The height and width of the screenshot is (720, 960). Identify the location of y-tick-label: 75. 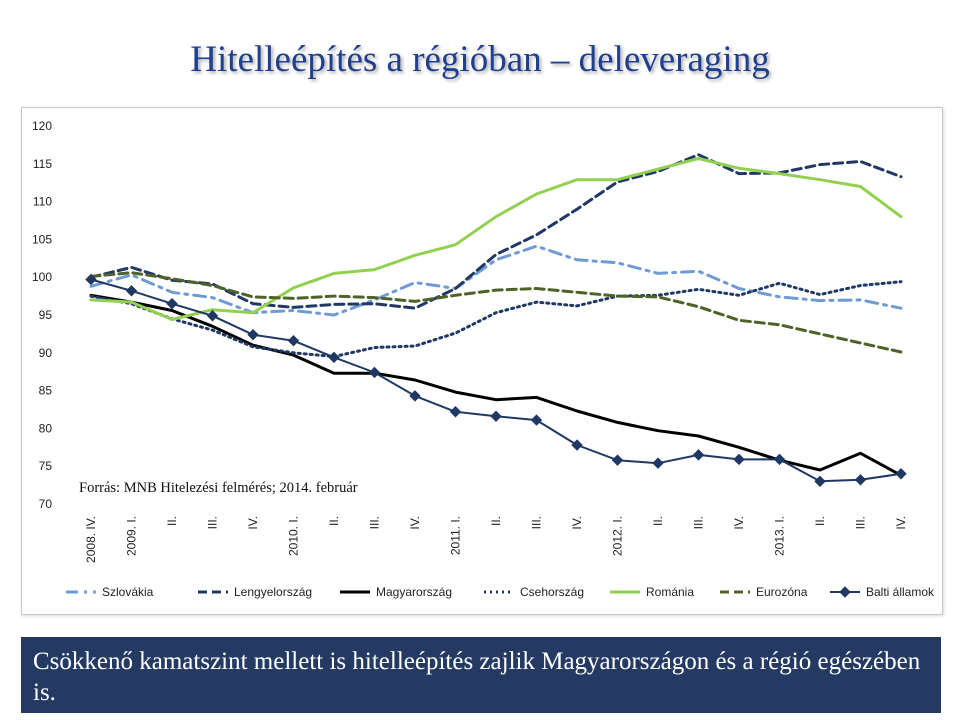
(46, 466).